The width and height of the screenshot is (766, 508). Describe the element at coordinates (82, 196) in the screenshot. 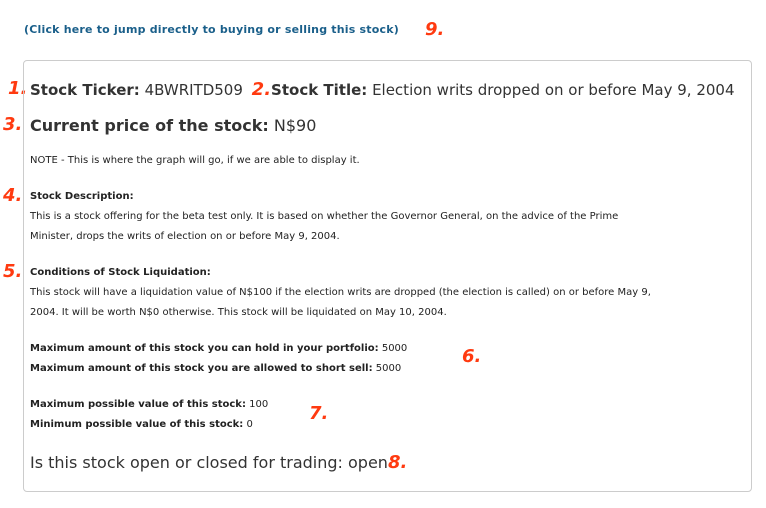

I see `description-label: Stock Description:` at that location.